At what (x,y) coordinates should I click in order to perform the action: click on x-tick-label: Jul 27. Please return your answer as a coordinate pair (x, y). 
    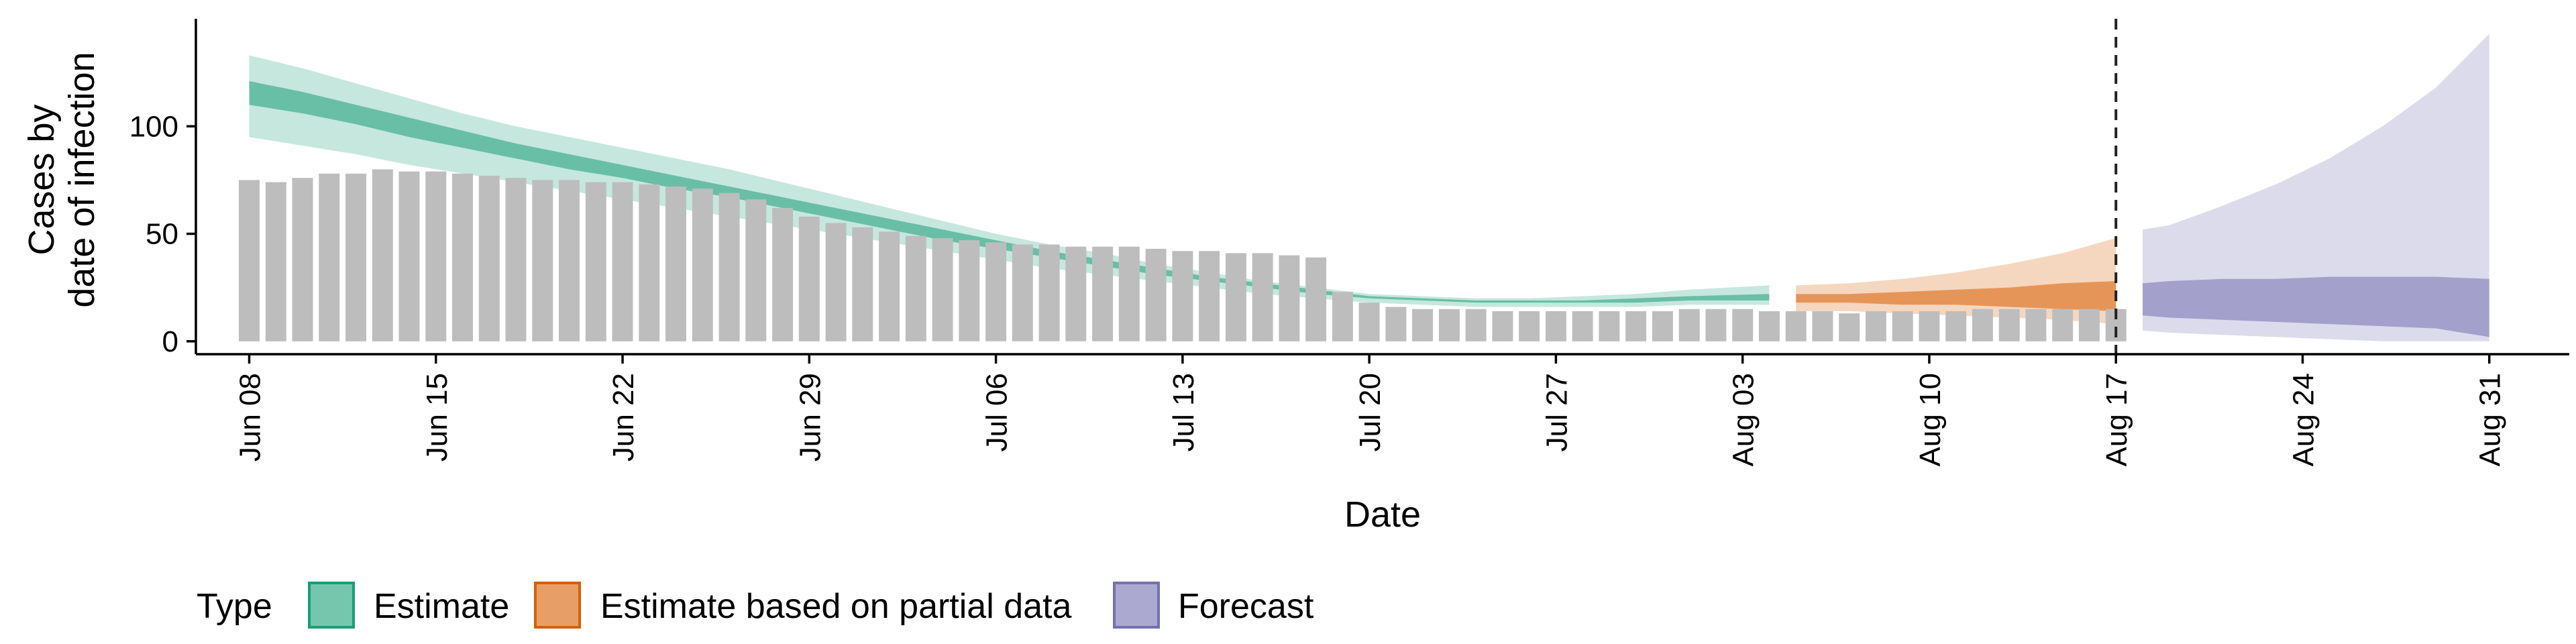
    Looking at the image, I should click on (1556, 412).